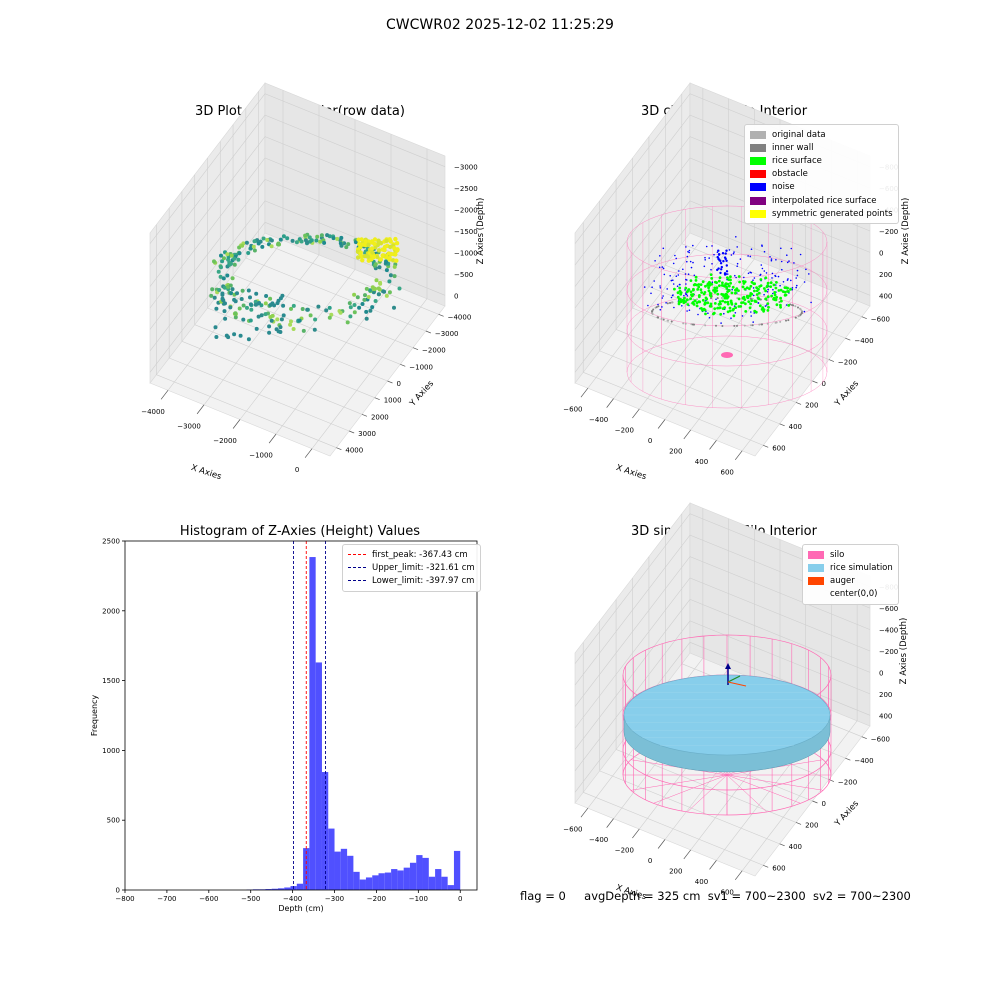  What do you see at coordinates (225, 441) in the screenshot?
I see `p1-xtick-label: −2000` at bounding box center [225, 441].